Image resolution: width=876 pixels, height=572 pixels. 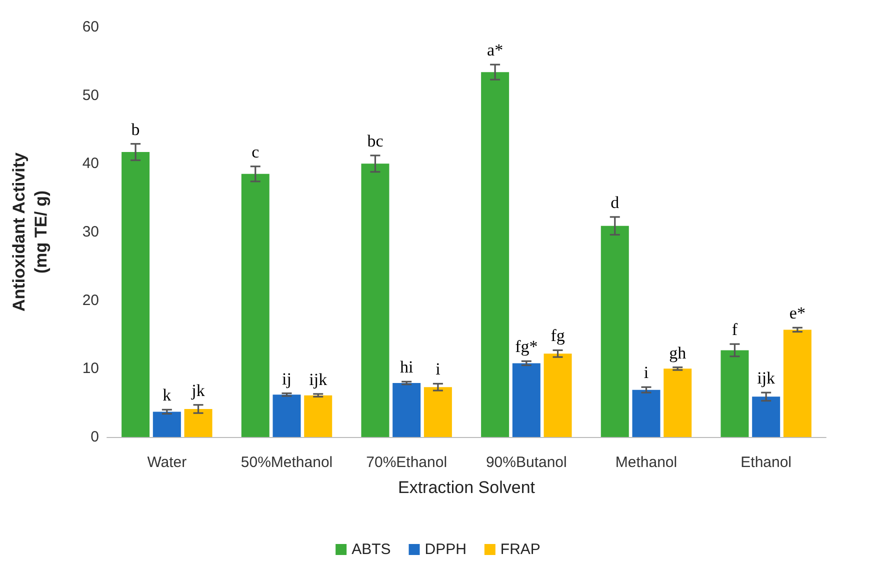 I want to click on data-label: e*, so click(x=797, y=313).